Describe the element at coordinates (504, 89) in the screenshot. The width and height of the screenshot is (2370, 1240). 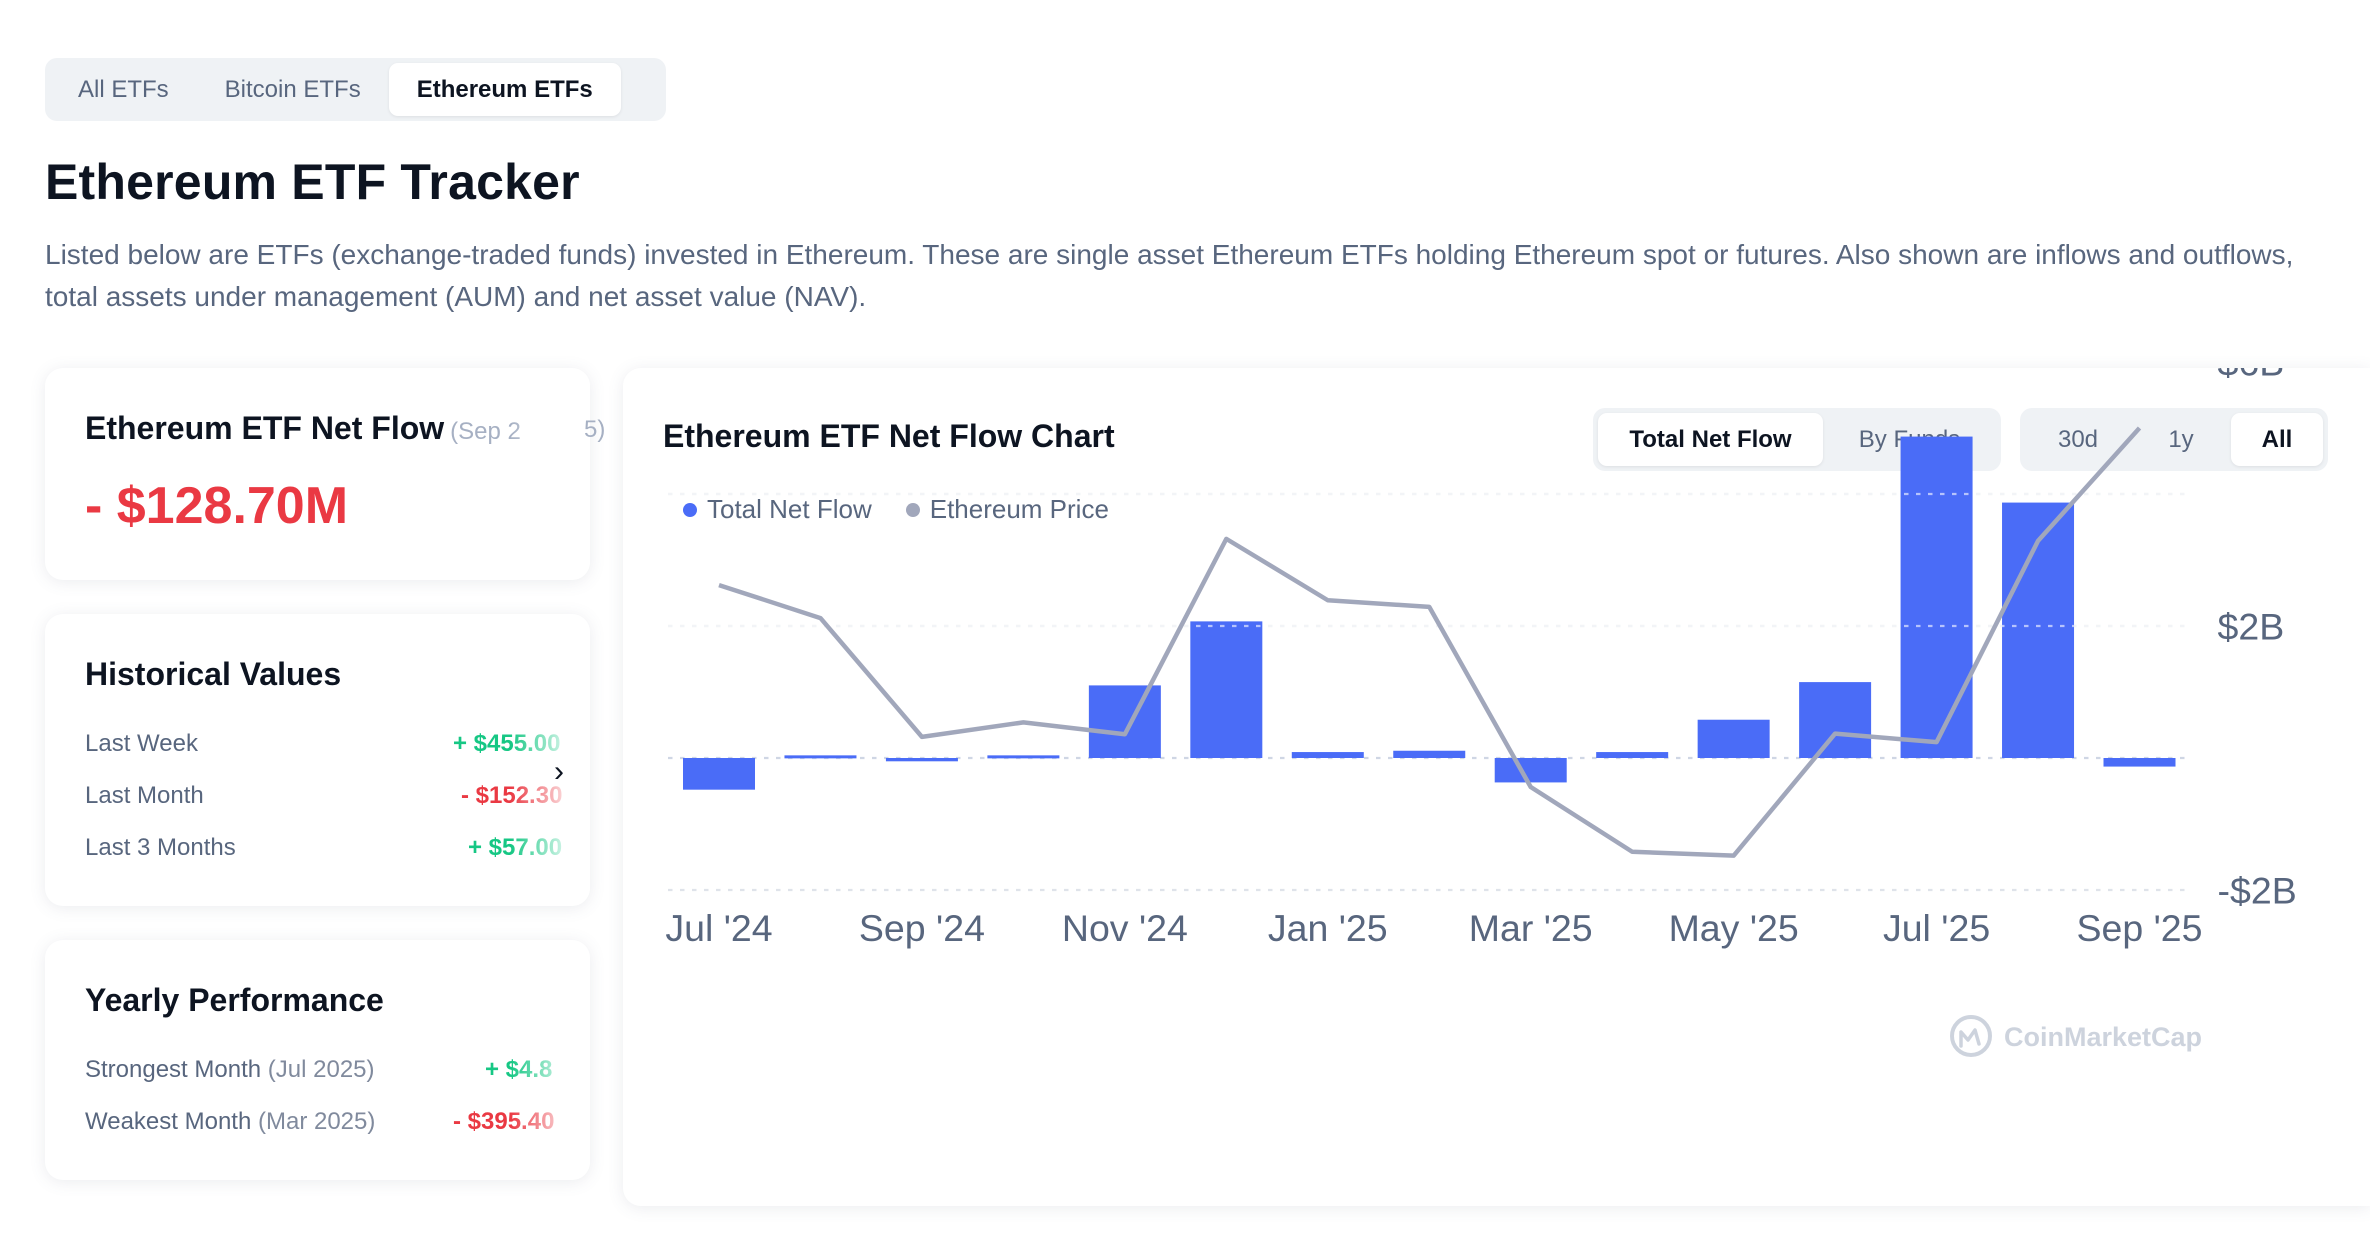
I see `tab-ethereum-etfs: Ethereum ETFs` at that location.